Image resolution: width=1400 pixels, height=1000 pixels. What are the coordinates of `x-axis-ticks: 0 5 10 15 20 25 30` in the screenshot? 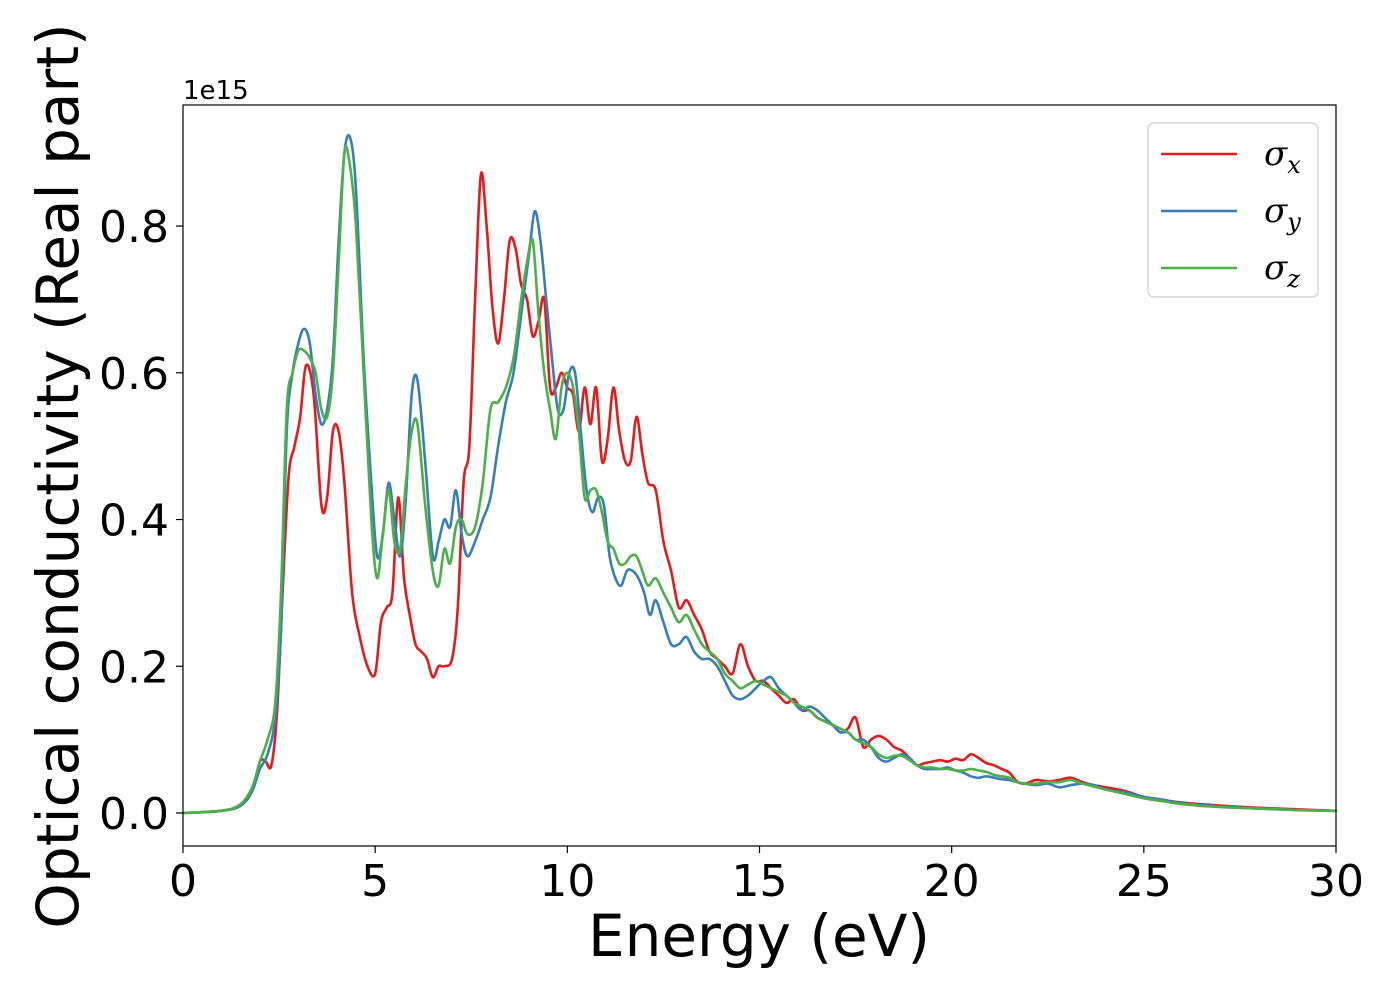 It's located at (766, 876).